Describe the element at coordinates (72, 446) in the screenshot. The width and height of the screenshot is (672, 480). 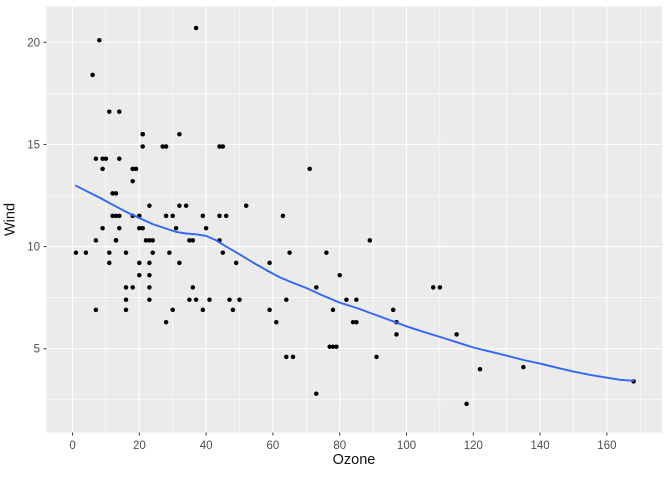
I see `x-tick-label: 0` at that location.